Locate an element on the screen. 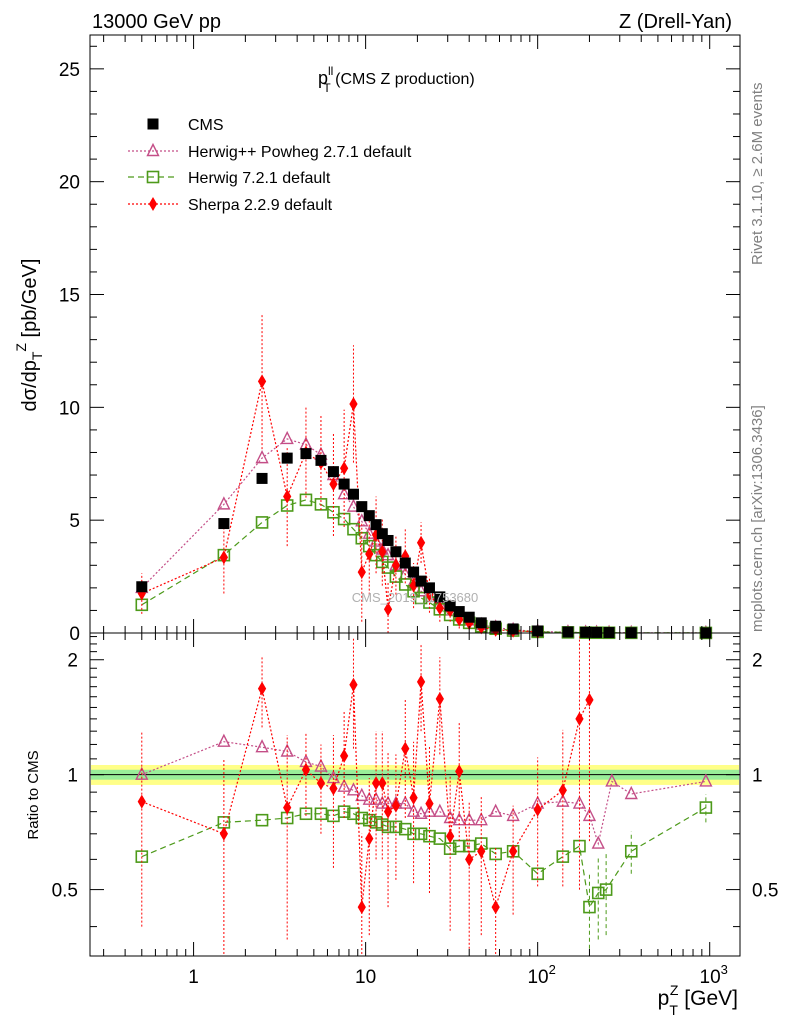  watermark: CMS_2019_I1753680 is located at coordinates (415, 597).